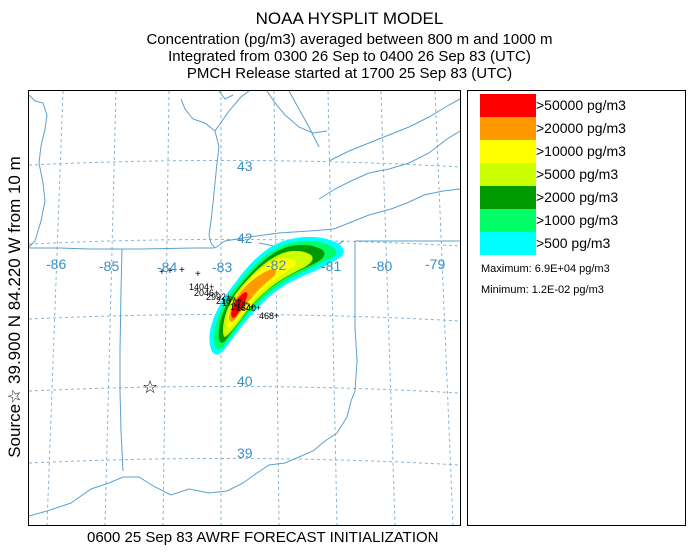 The image size is (699, 556). I want to click on lon-label: -80, so click(382, 266).